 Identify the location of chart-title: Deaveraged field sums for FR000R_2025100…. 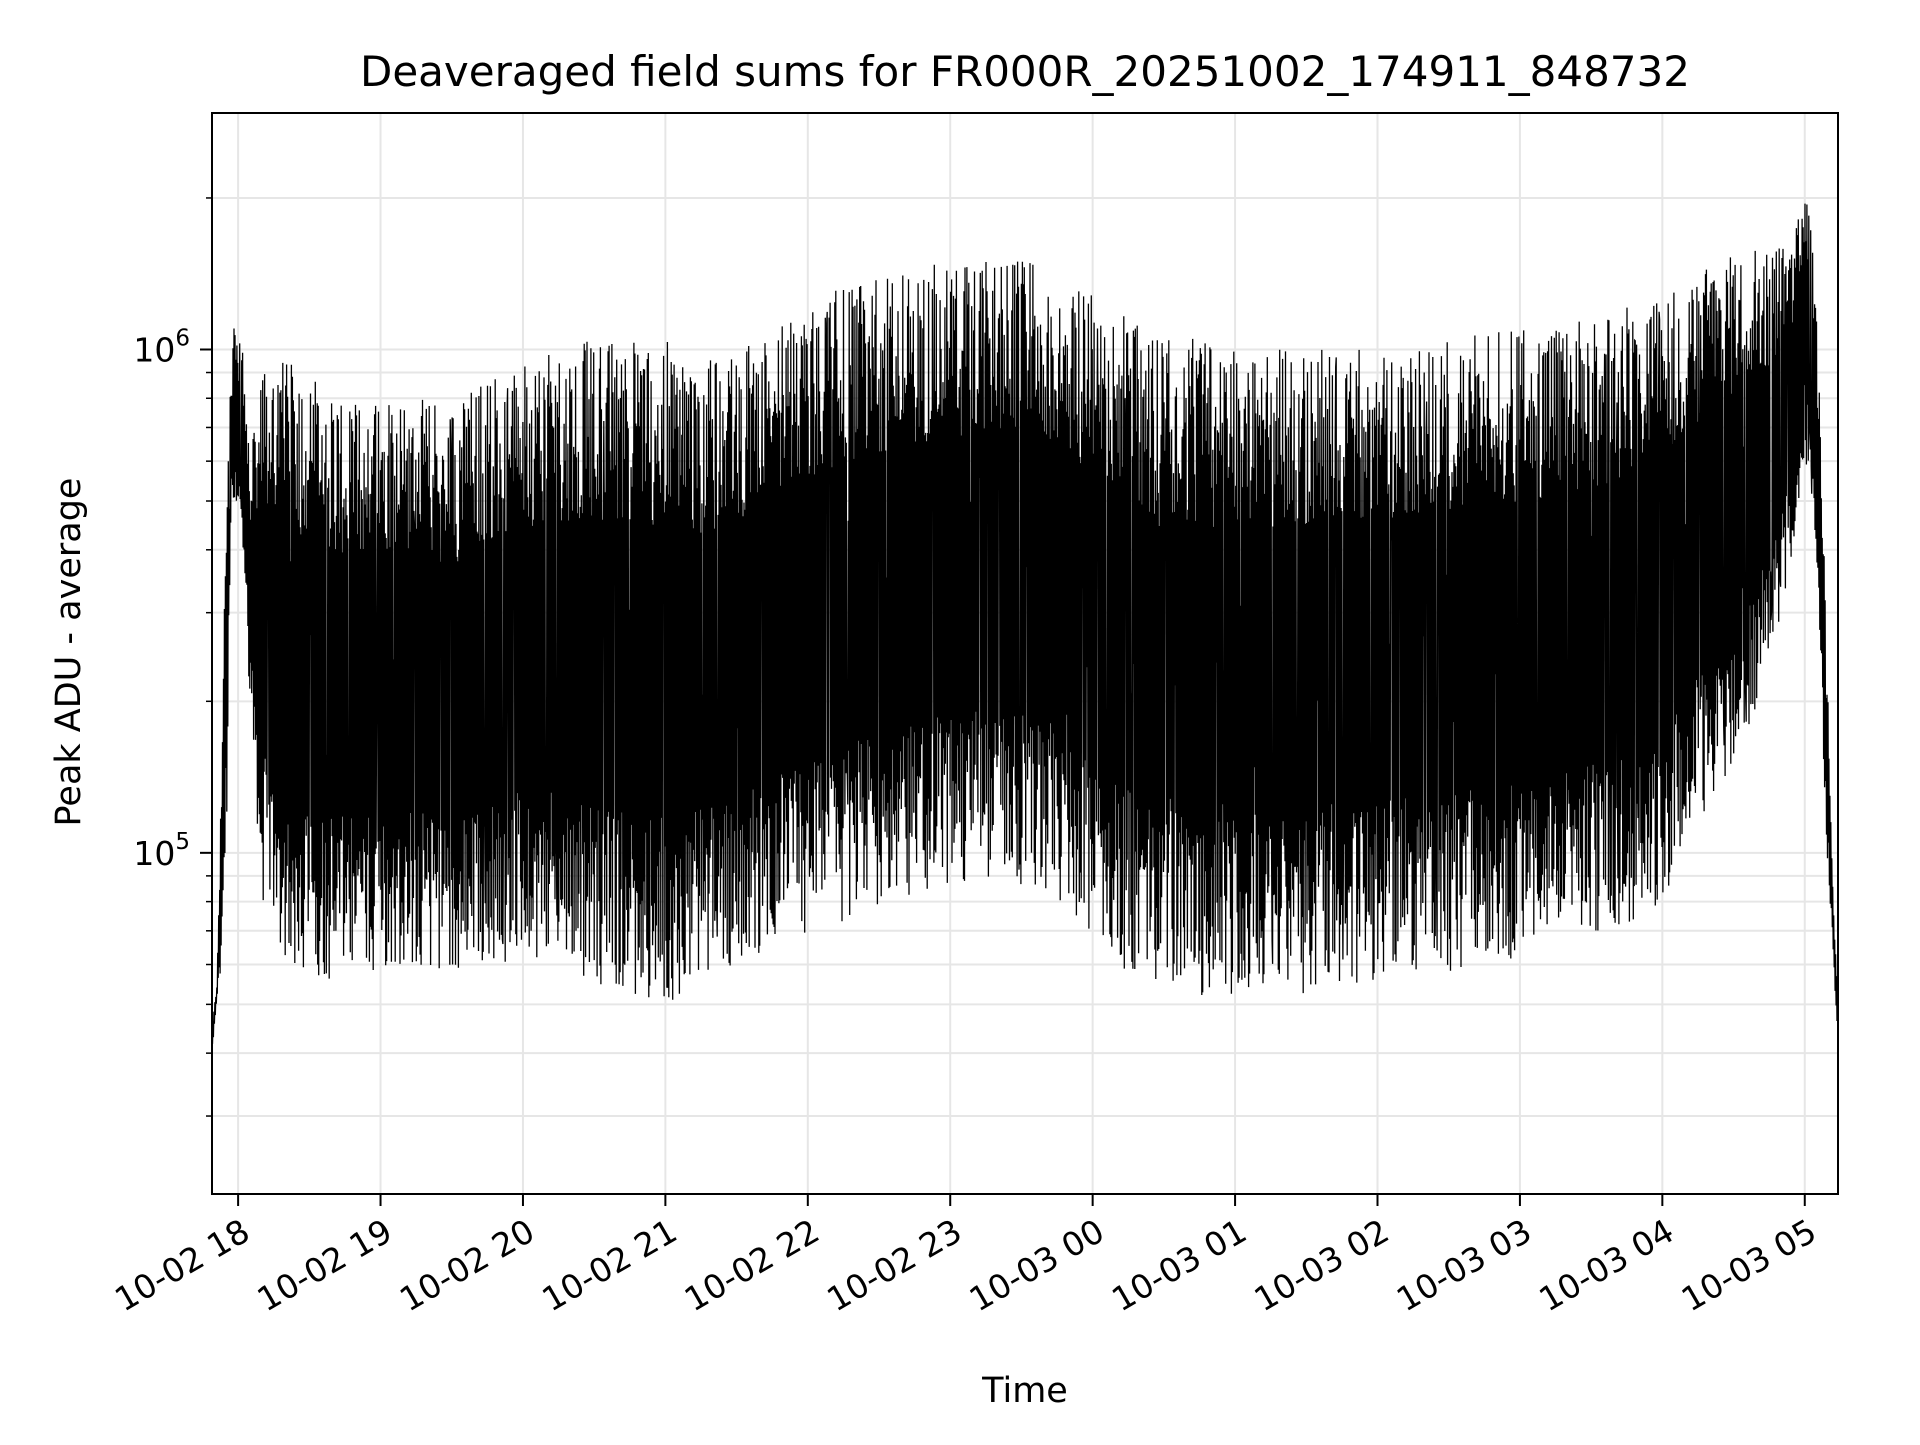
(1025, 71).